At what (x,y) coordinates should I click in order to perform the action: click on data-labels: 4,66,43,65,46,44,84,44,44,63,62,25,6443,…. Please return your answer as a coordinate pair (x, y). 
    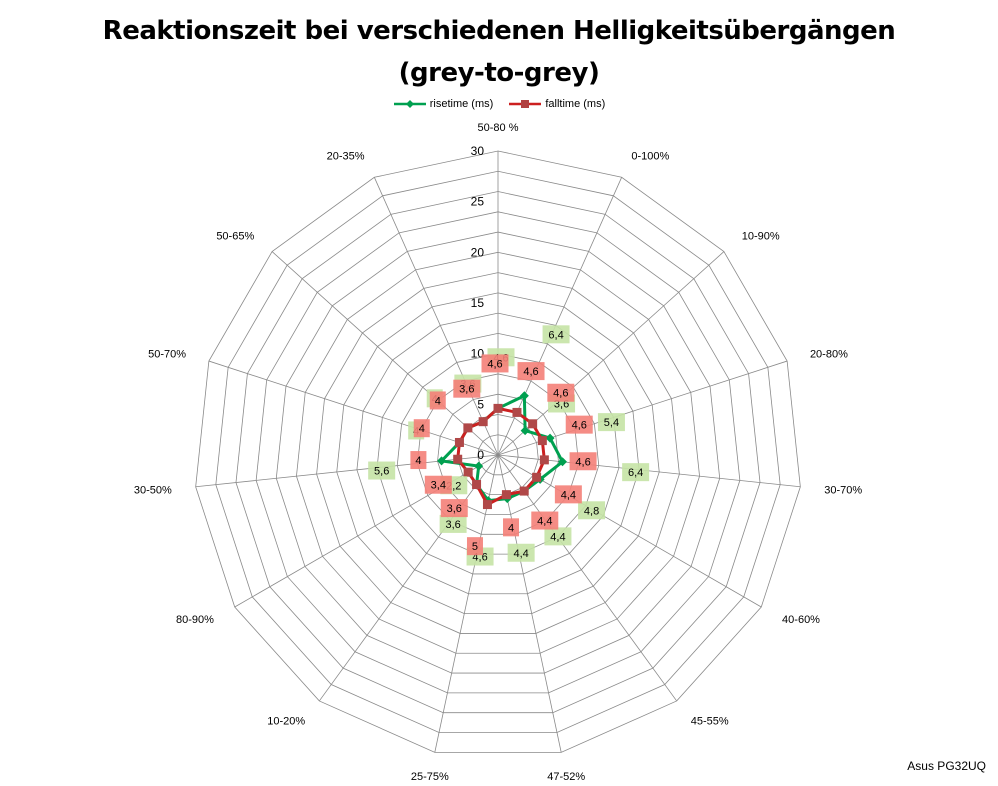
    Looking at the image, I should click on (509, 445).